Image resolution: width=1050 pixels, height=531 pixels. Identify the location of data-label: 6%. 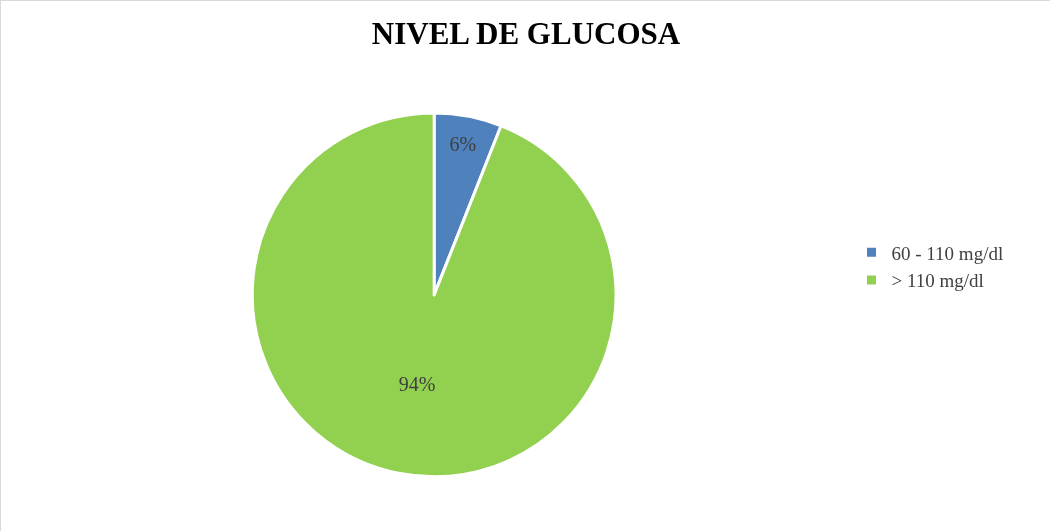
(463, 144).